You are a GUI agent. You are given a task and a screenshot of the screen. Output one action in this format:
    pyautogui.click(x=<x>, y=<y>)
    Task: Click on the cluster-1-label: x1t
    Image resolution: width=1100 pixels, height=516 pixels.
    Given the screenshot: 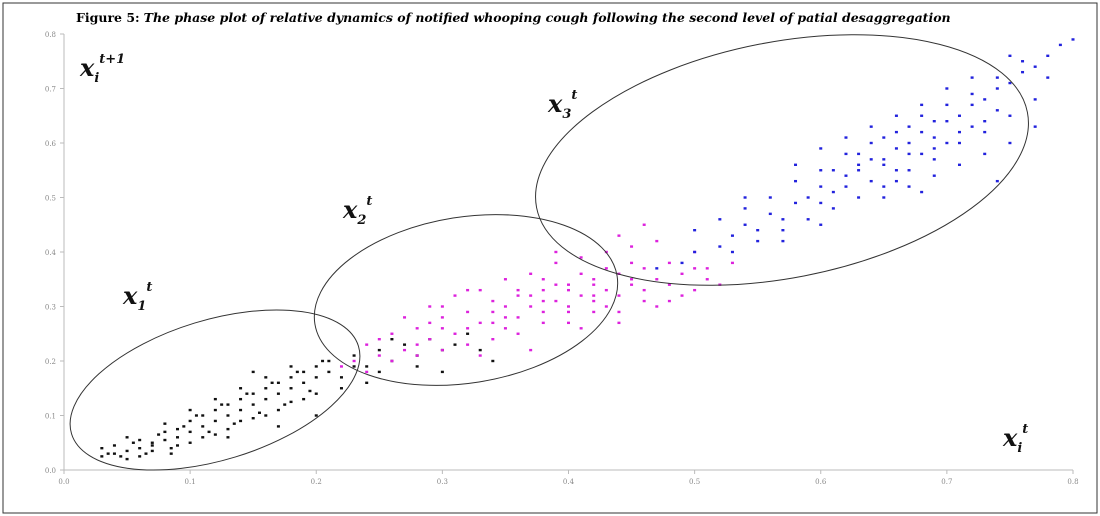 What is the action you would take?
    pyautogui.click(x=137, y=297)
    